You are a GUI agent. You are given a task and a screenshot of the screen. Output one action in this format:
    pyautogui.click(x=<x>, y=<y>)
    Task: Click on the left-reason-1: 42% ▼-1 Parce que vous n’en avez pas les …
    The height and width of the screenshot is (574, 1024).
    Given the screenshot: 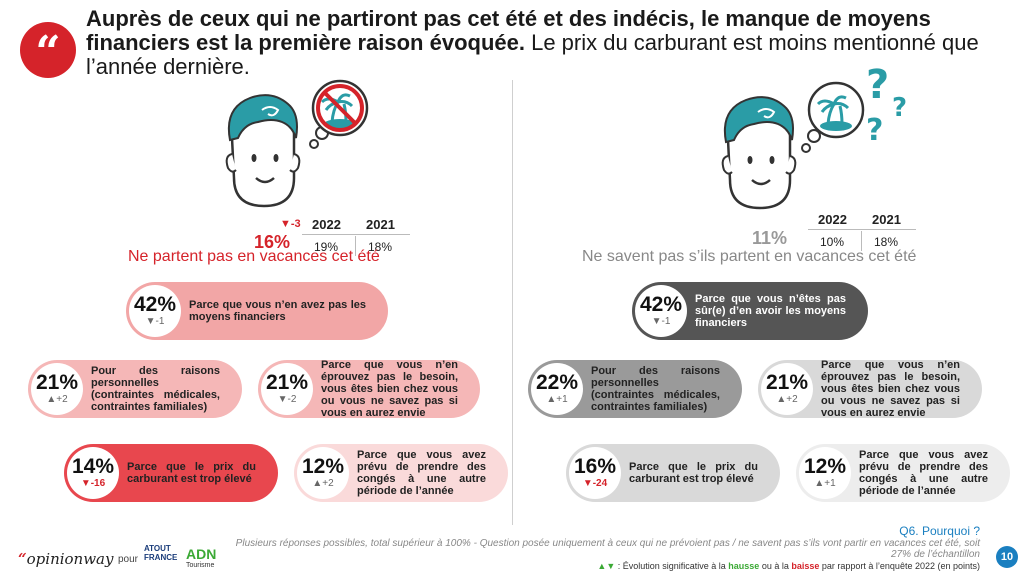 What is the action you would take?
    pyautogui.click(x=257, y=311)
    